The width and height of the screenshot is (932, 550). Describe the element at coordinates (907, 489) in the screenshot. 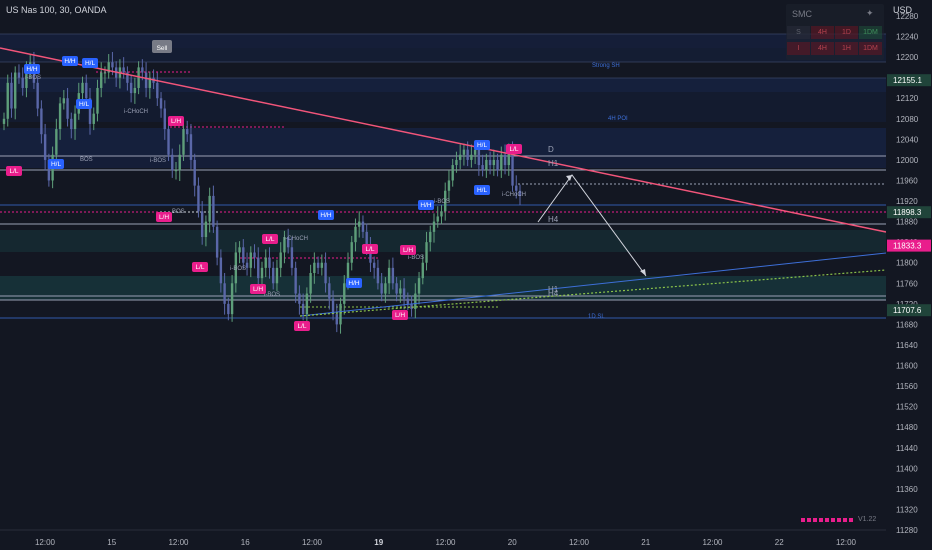

I see `y-tick-label: 11360` at that location.